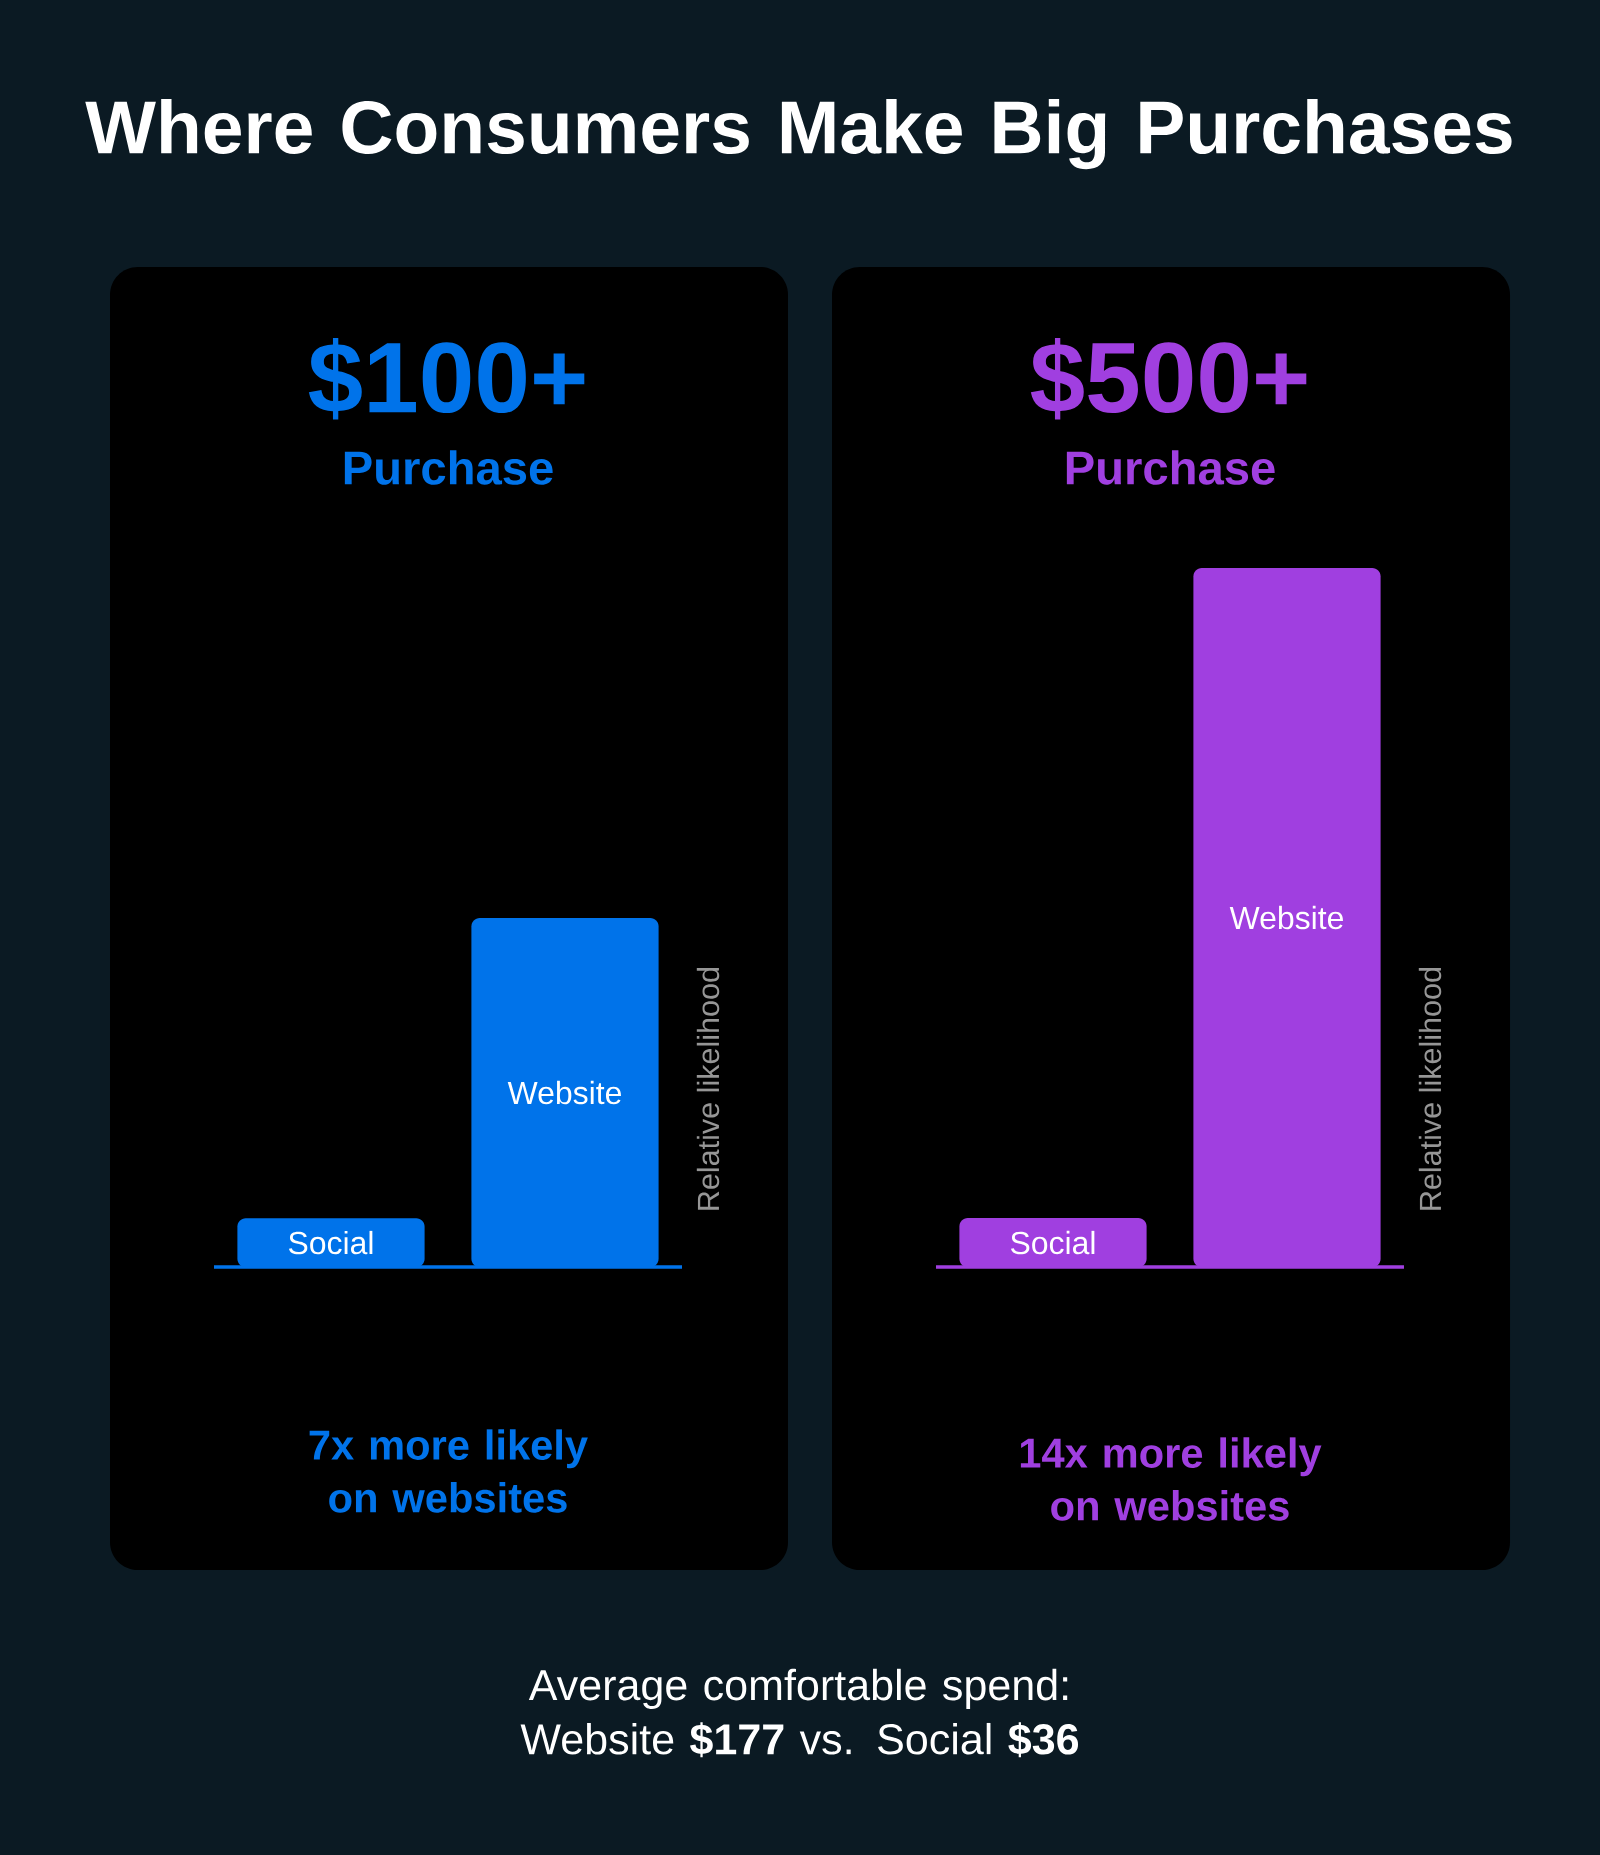 This screenshot has height=1855, width=1600. I want to click on text: 7x more likely on websites, so click(448, 1471).